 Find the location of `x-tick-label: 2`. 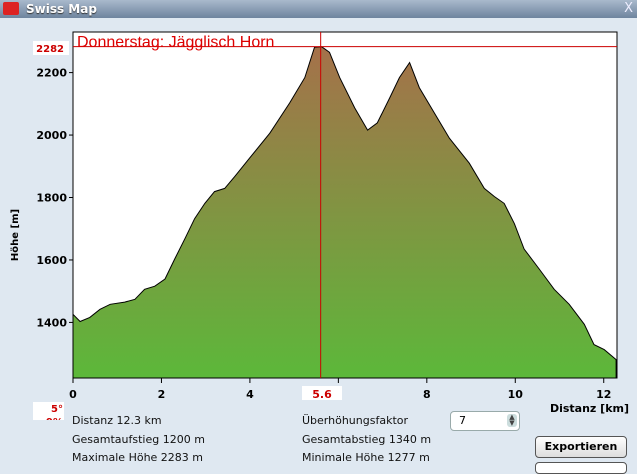

x-tick-label: 2 is located at coordinates (162, 394).